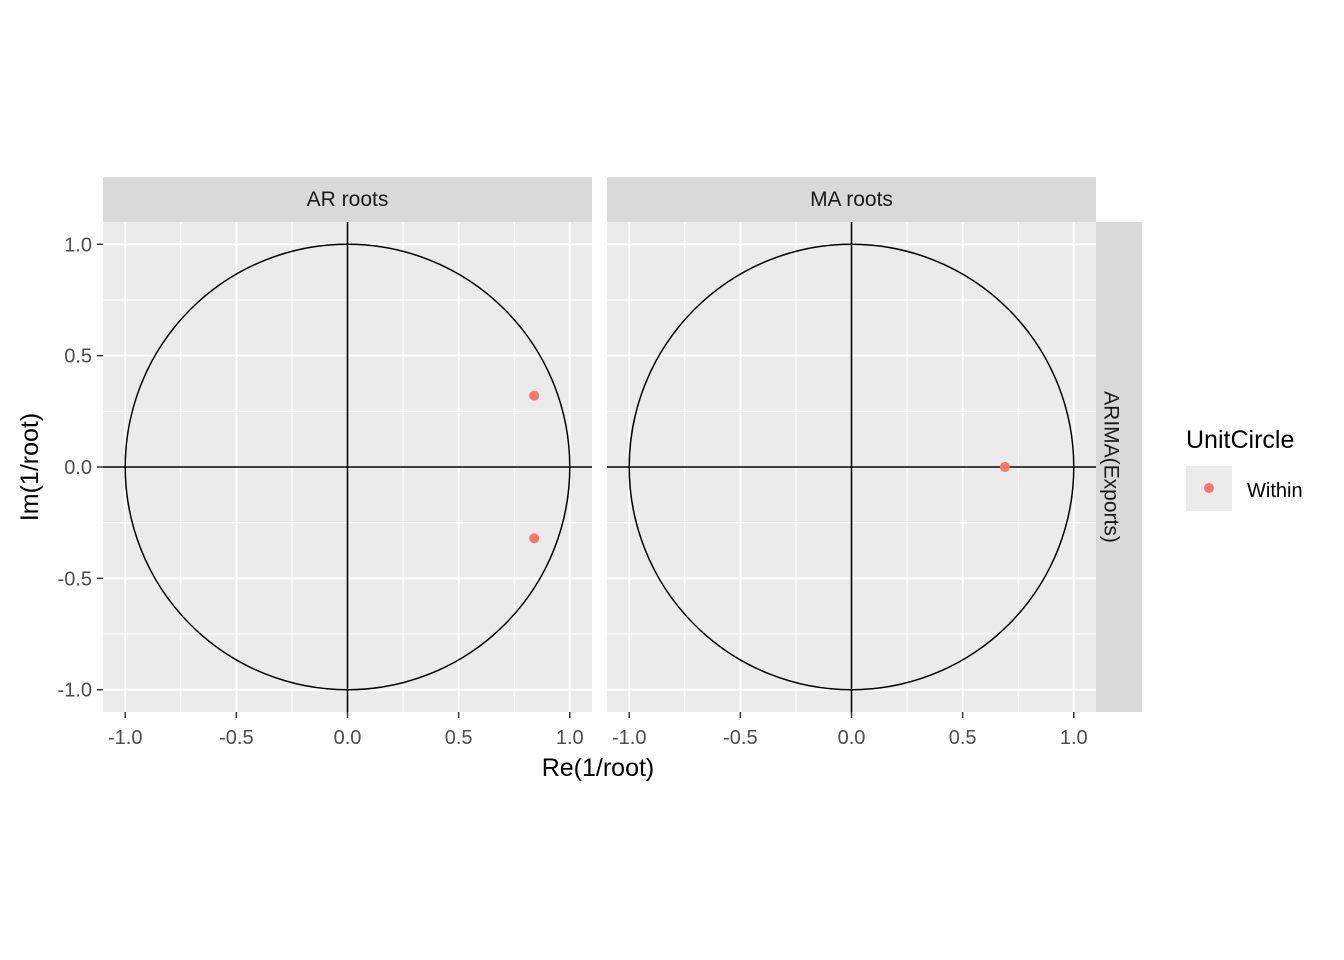 The width and height of the screenshot is (1344, 960). Describe the element at coordinates (78, 468) in the screenshot. I see `y-tick-label: 0.0` at that location.